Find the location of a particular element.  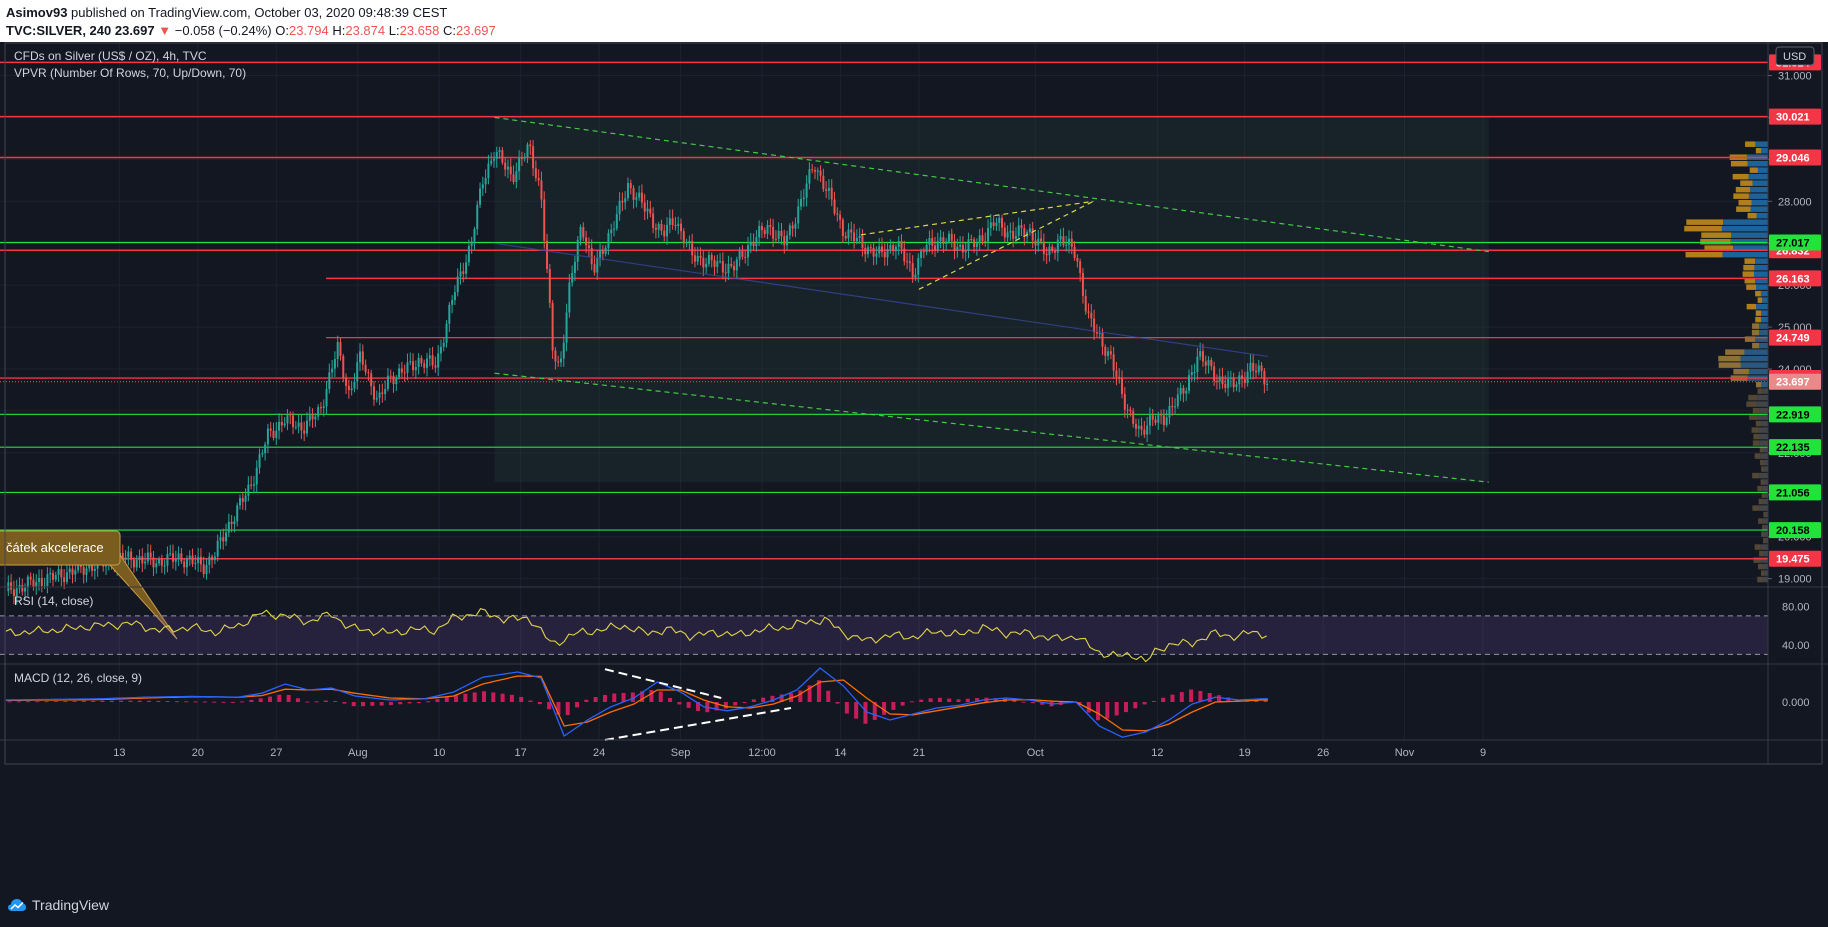

annotation-callout: čátek akcelerace is located at coordinates (89, 585).